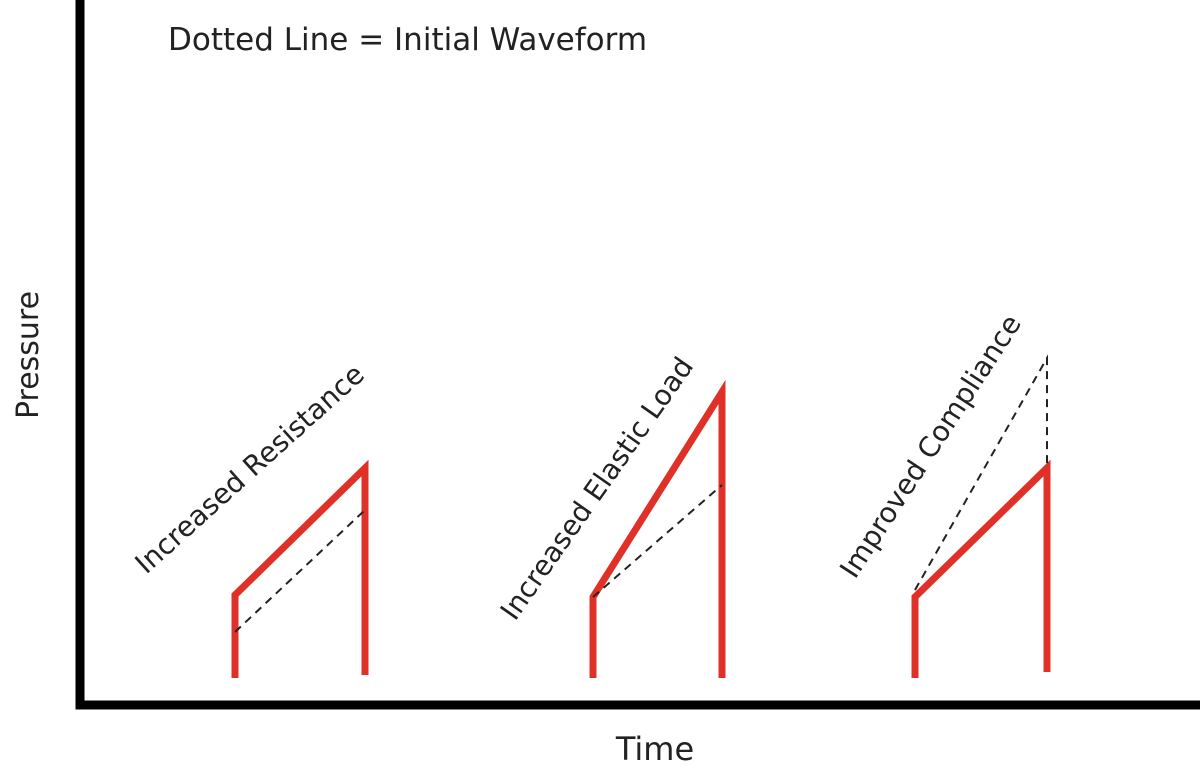 The height and width of the screenshot is (778, 1200). Describe the element at coordinates (407, 40) in the screenshot. I see `legend-note: Dotted Line = Initial Waveform` at that location.